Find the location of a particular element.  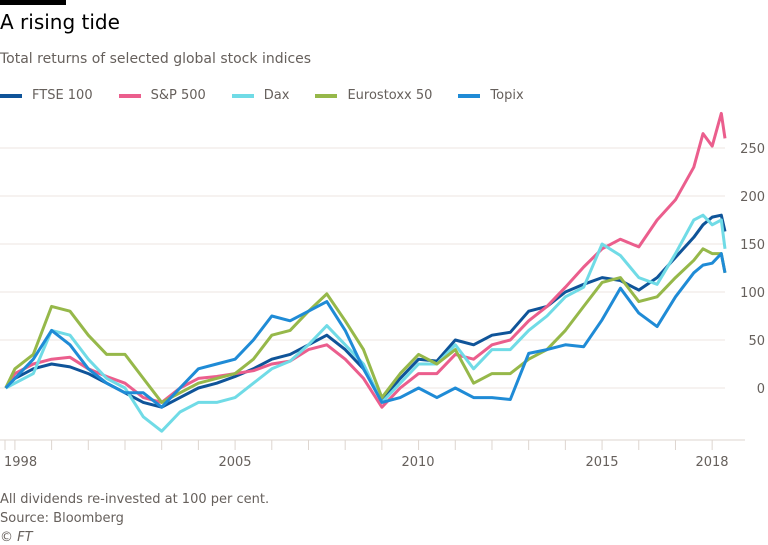

legend-item-eurostoxx: Eurostoxx 50 is located at coordinates (373, 95).